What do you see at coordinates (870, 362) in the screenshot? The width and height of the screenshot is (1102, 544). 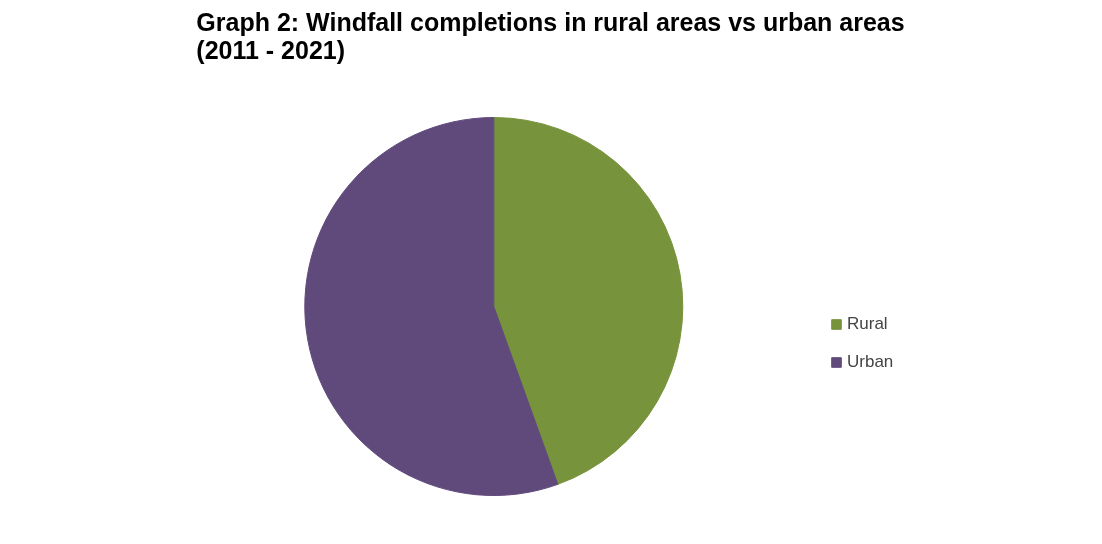 I see `legend-label: Urban` at bounding box center [870, 362].